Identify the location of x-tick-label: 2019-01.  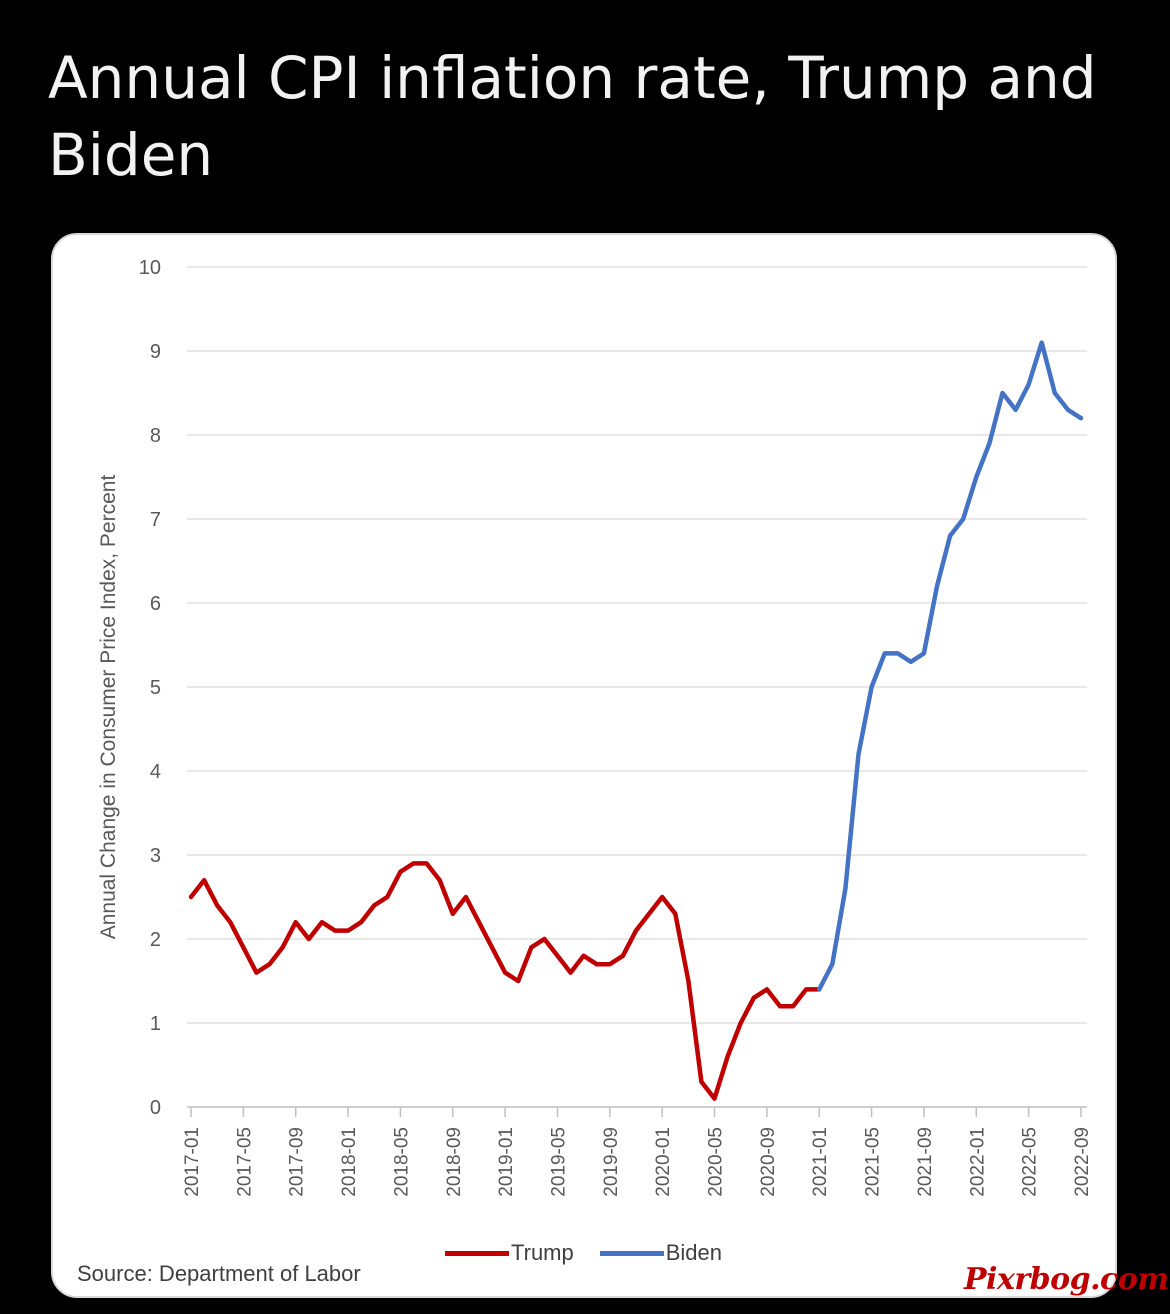
(506, 1162).